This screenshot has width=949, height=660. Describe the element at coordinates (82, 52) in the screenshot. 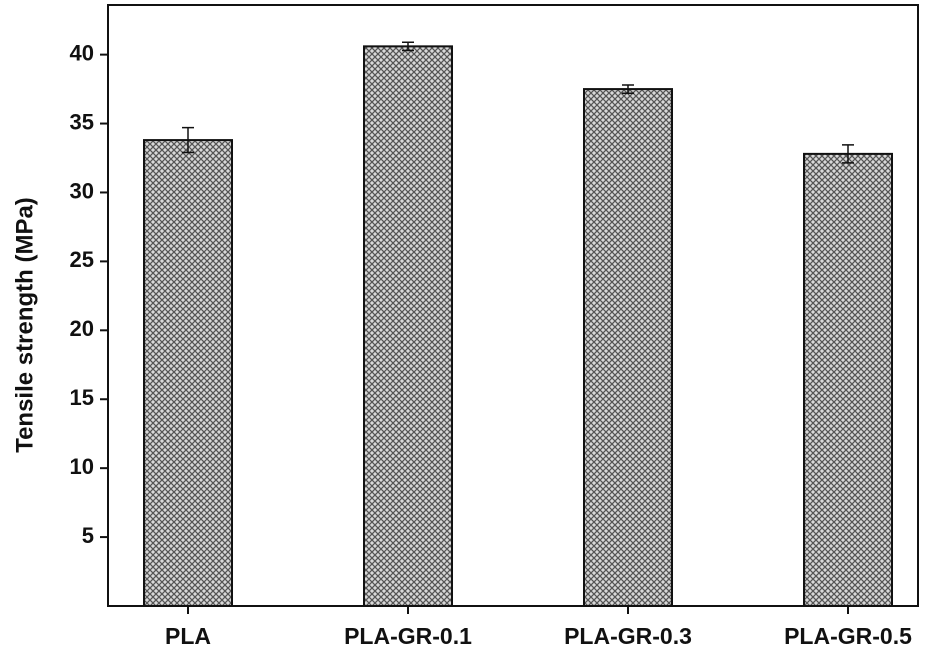

I see `y-tick-label: 40` at that location.